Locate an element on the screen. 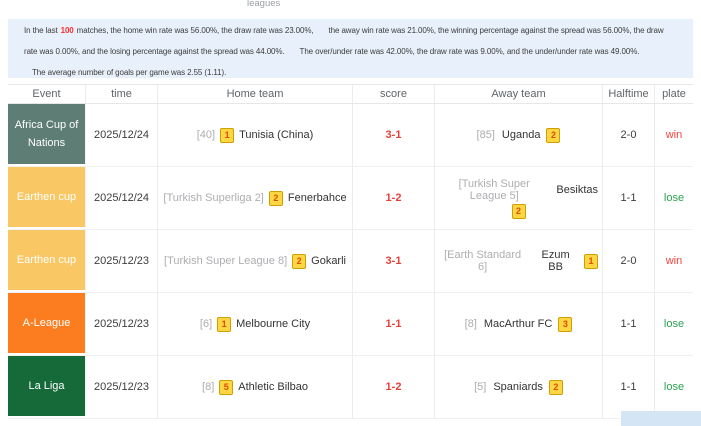  away-rank: [8] is located at coordinates (470, 324).